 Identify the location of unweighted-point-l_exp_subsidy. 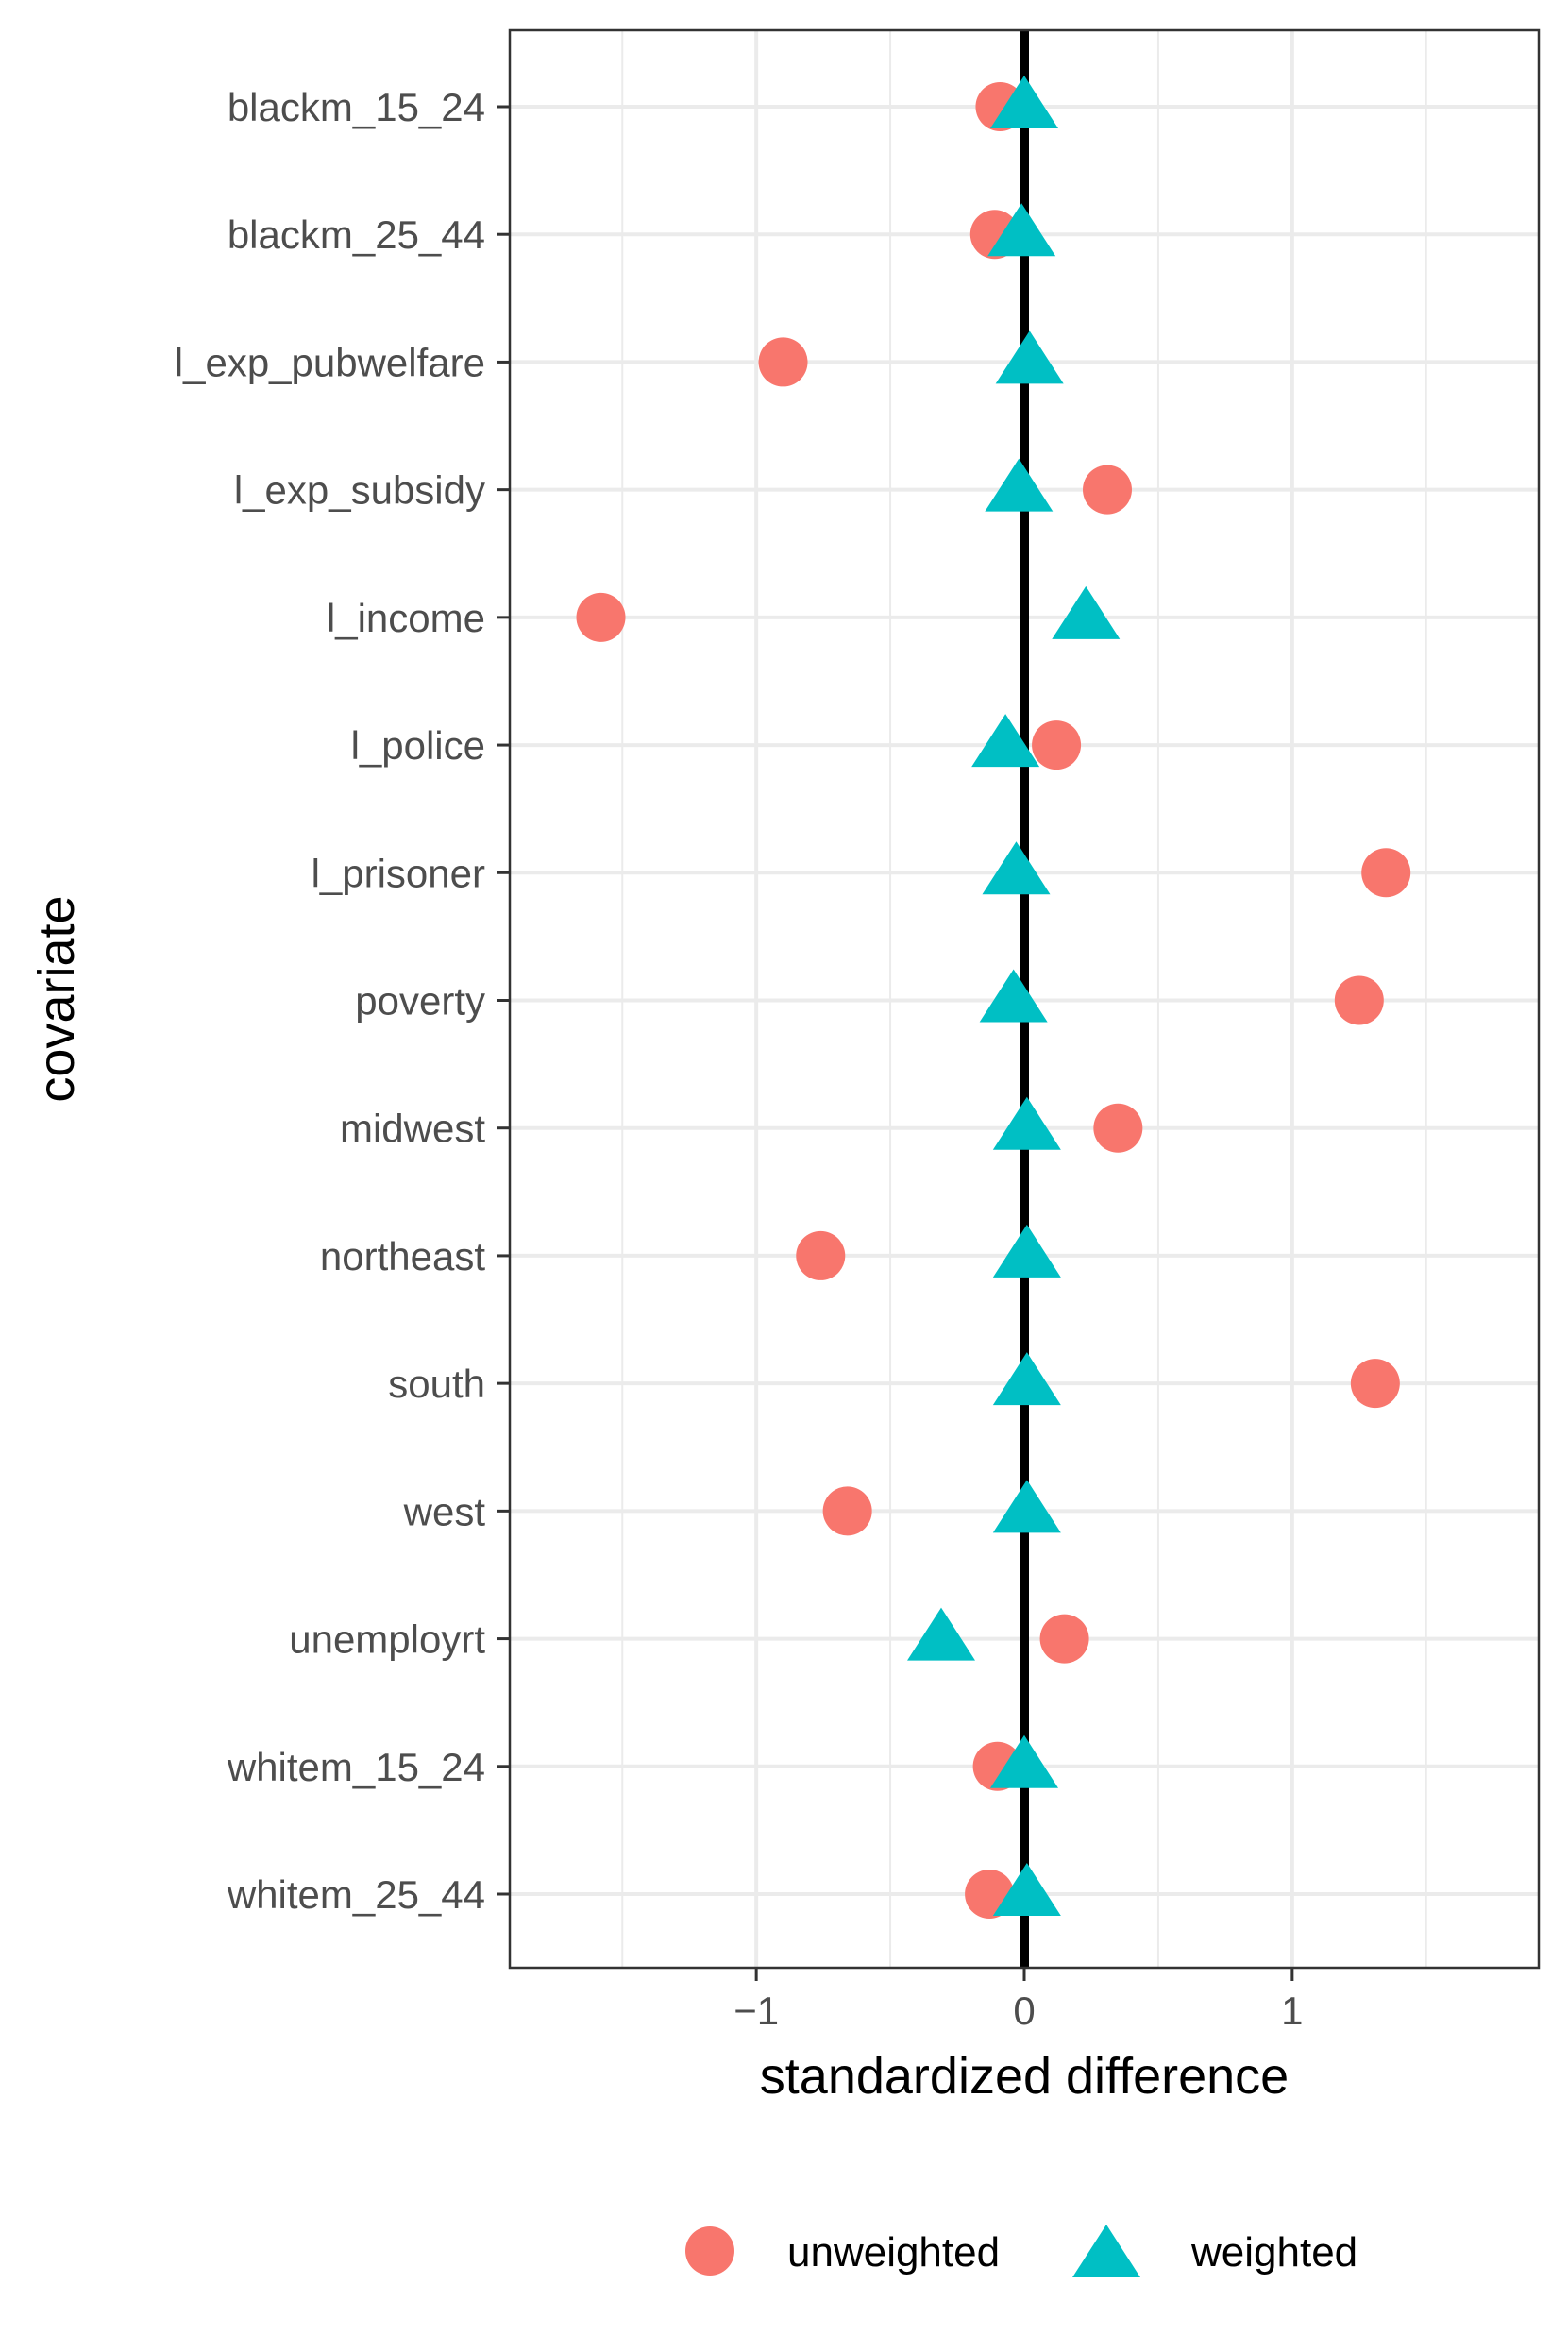
(1107, 490).